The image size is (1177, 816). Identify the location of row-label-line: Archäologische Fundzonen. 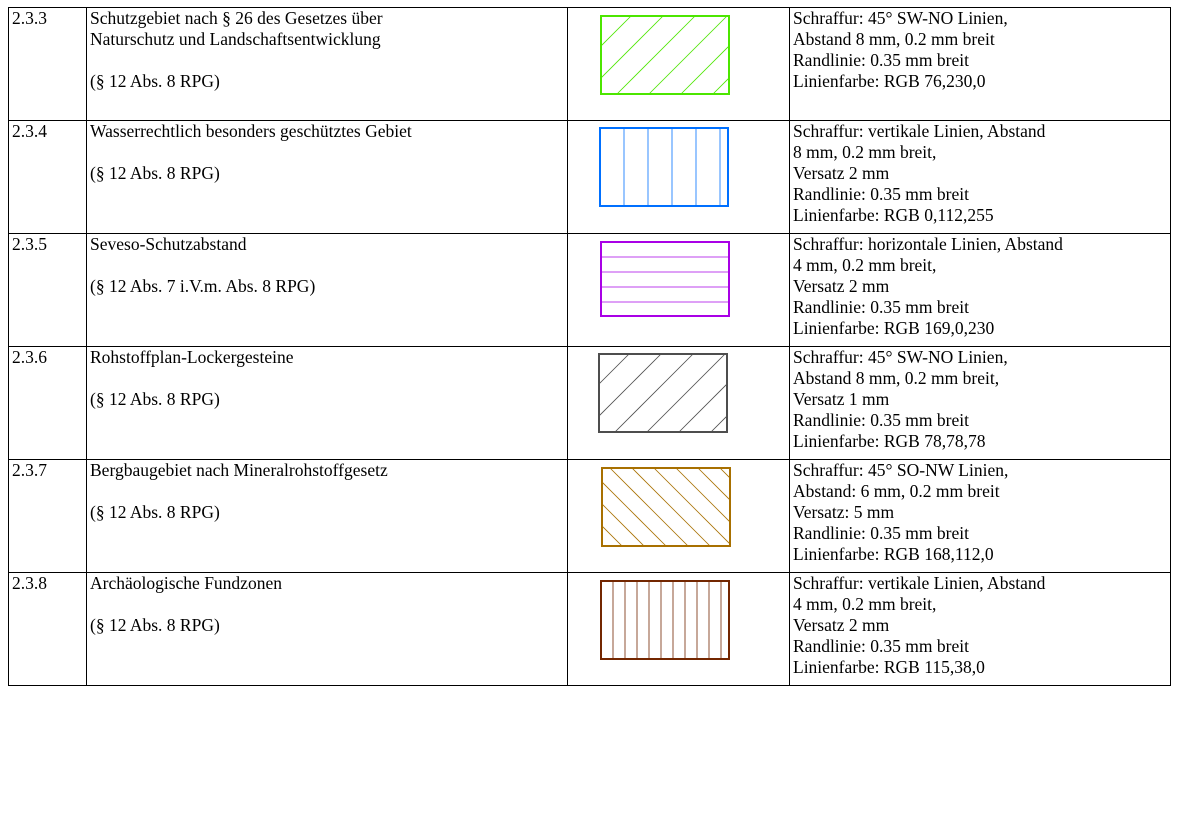
(186, 583).